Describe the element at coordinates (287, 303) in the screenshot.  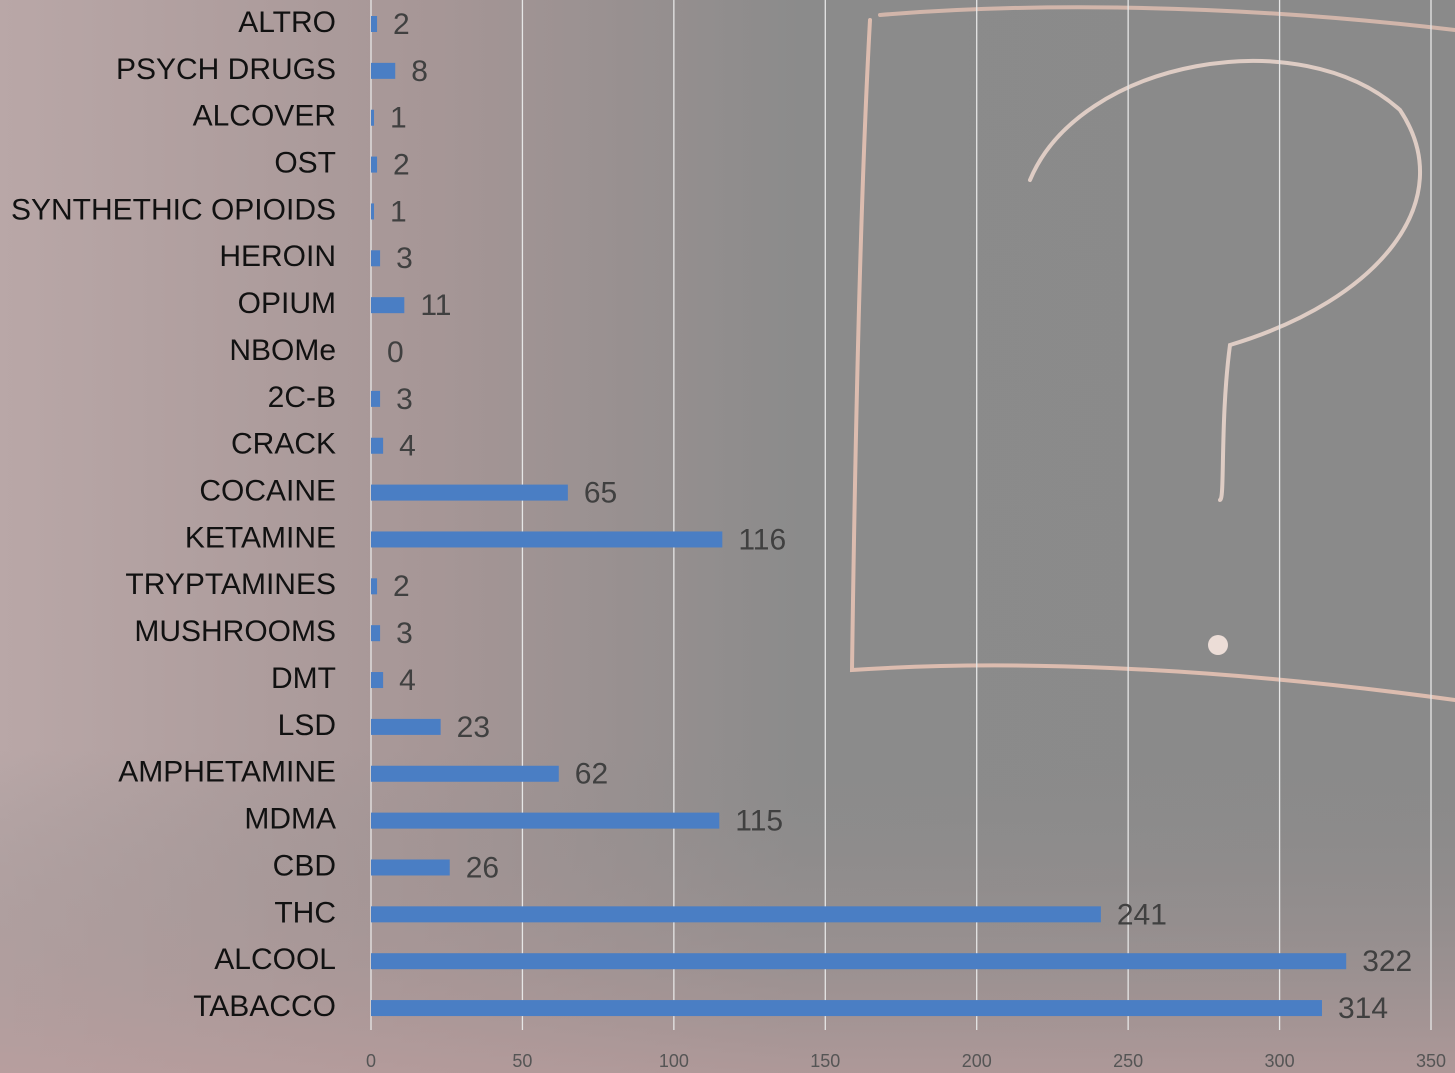
I see `category-label: OPIUM` at that location.